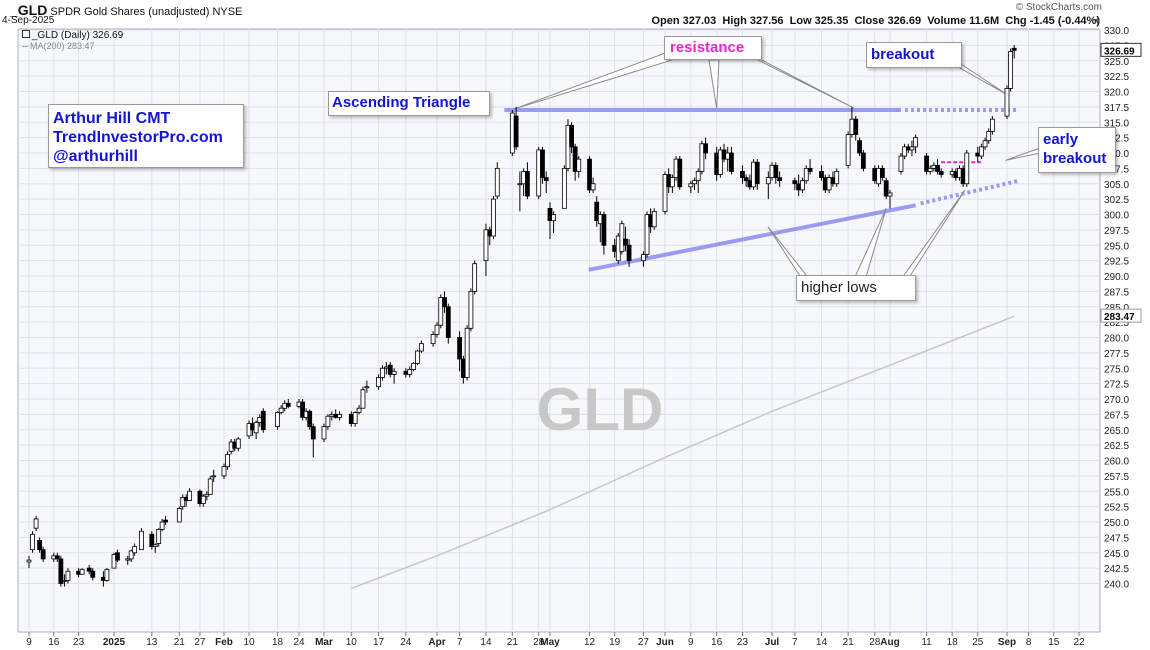 This screenshot has width=1150, height=650. I want to click on ma-legend-icon, so click(25, 47).